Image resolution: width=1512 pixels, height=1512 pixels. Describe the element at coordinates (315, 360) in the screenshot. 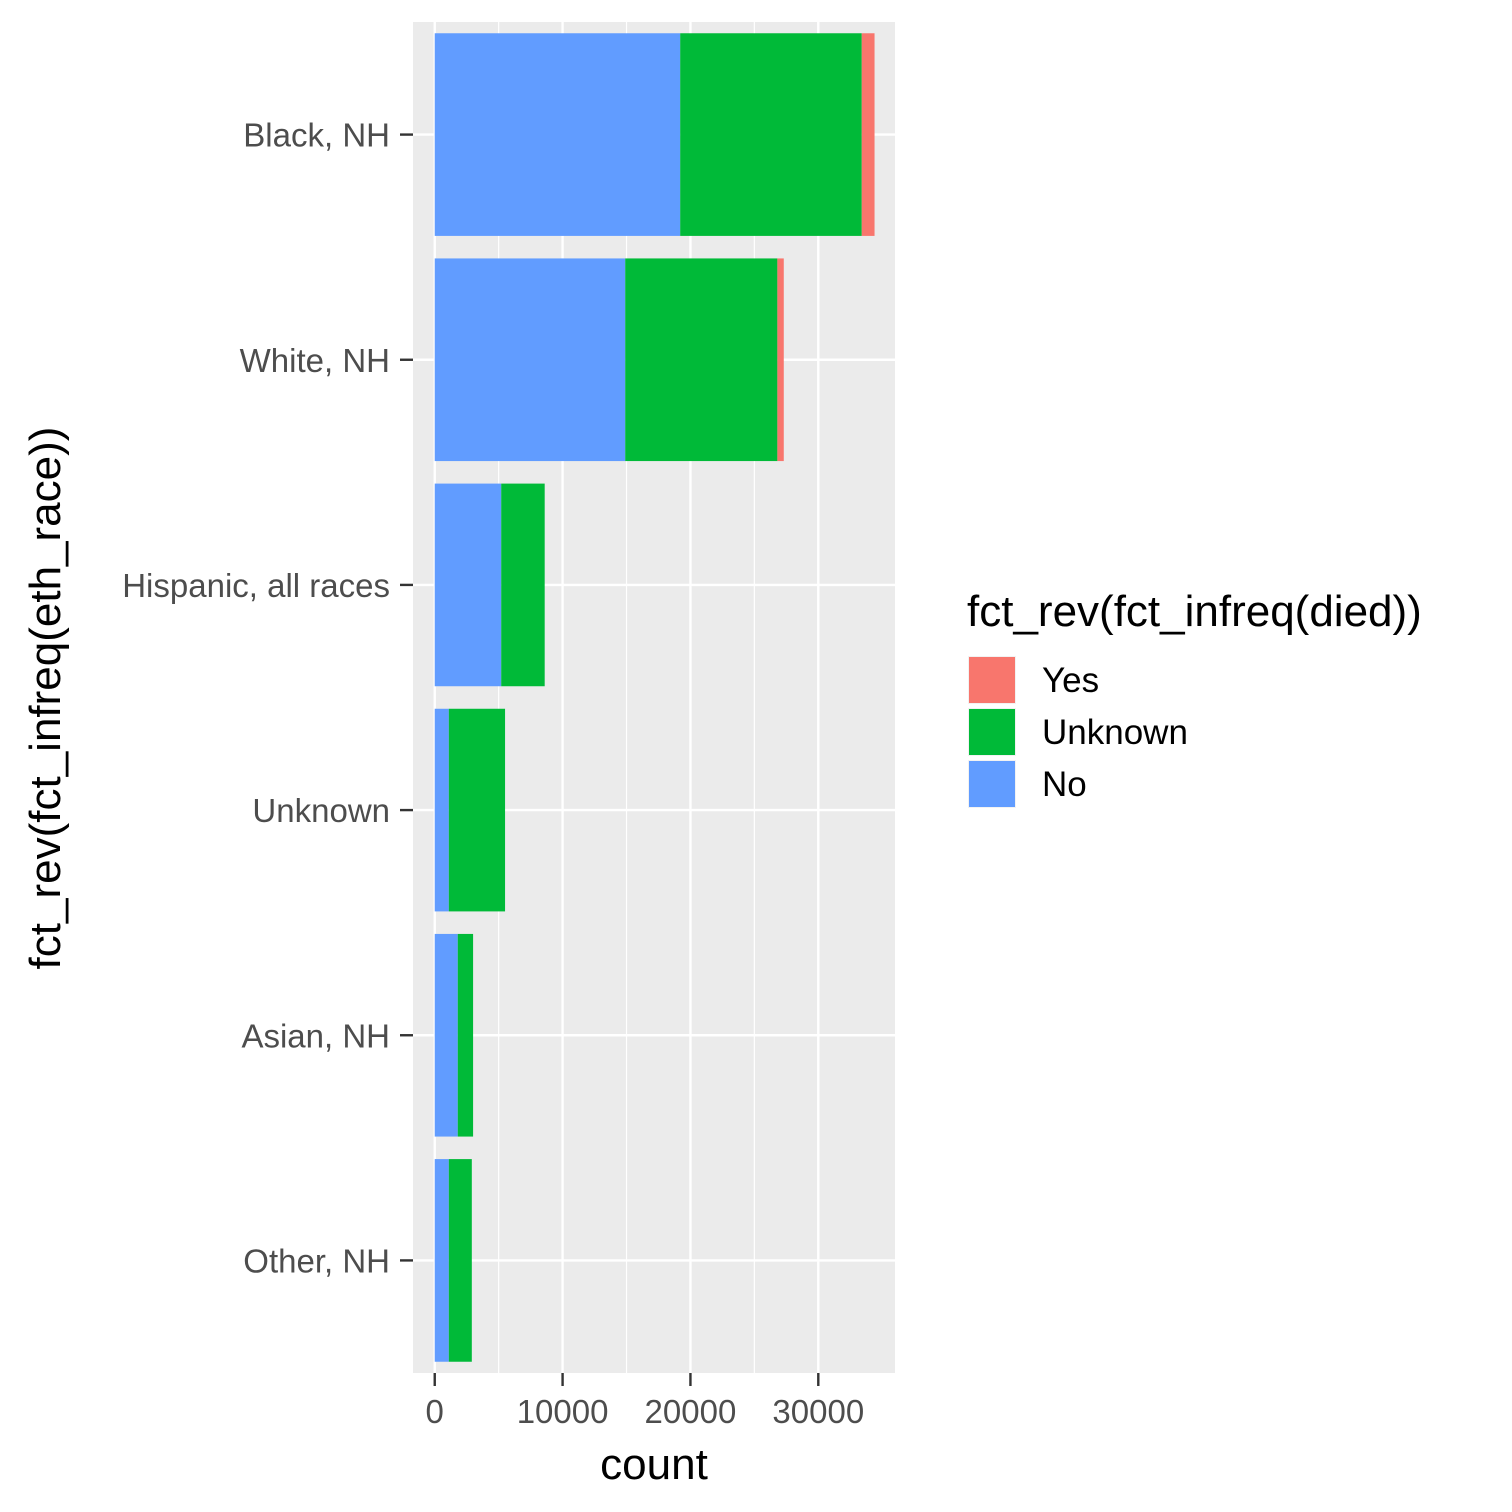

I see `y-tick-label: White, NH` at that location.